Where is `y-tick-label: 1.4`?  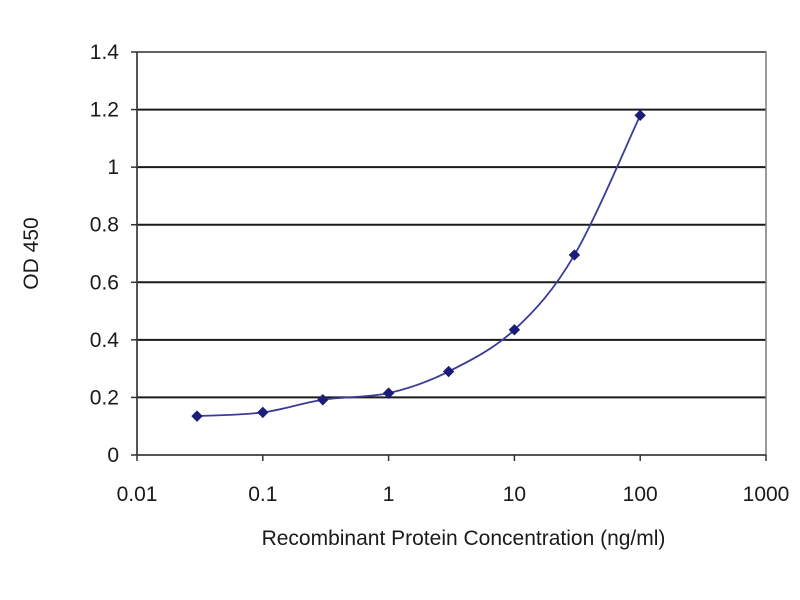 y-tick-label: 1.4 is located at coordinates (105, 52).